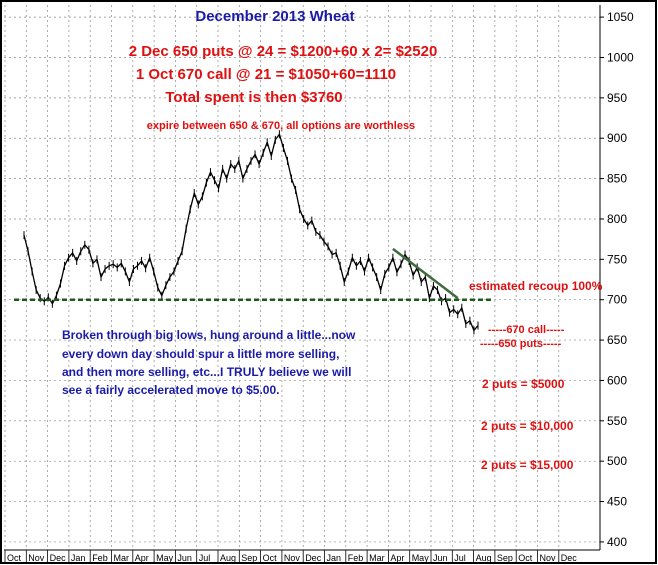 The width and height of the screenshot is (658, 565). What do you see at coordinates (536, 286) in the screenshot?
I see `annotation-estimated: estimated recoup 100%` at bounding box center [536, 286].